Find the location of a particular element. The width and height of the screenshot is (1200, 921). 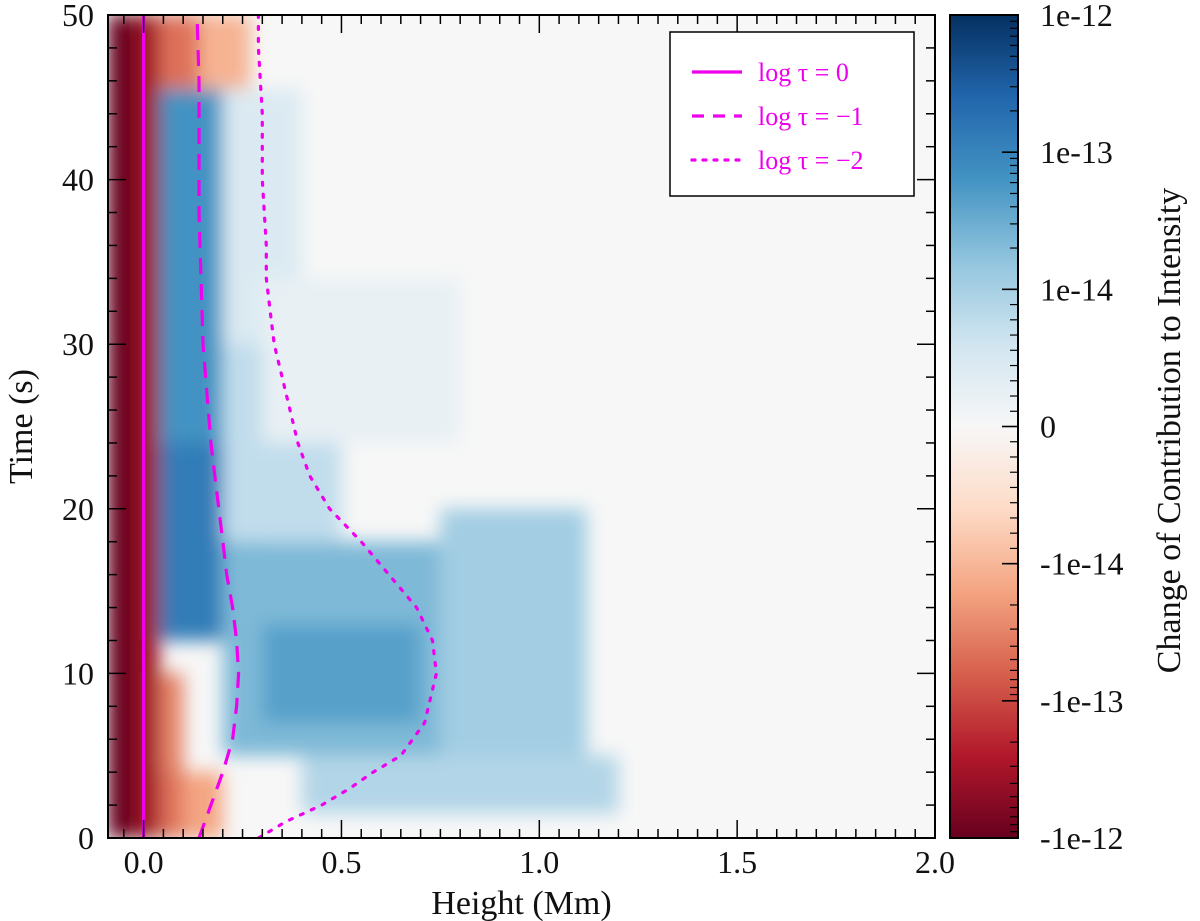

x-tick-label: 1.0 is located at coordinates (539, 862).